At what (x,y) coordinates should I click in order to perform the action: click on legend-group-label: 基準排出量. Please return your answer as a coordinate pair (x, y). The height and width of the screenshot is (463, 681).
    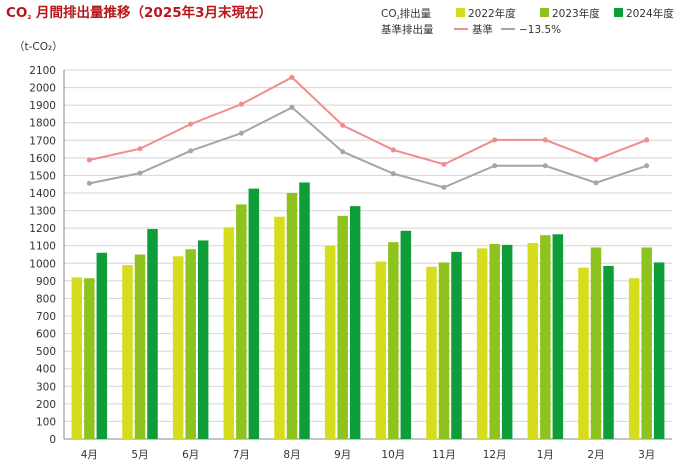
    Looking at the image, I should click on (407, 29).